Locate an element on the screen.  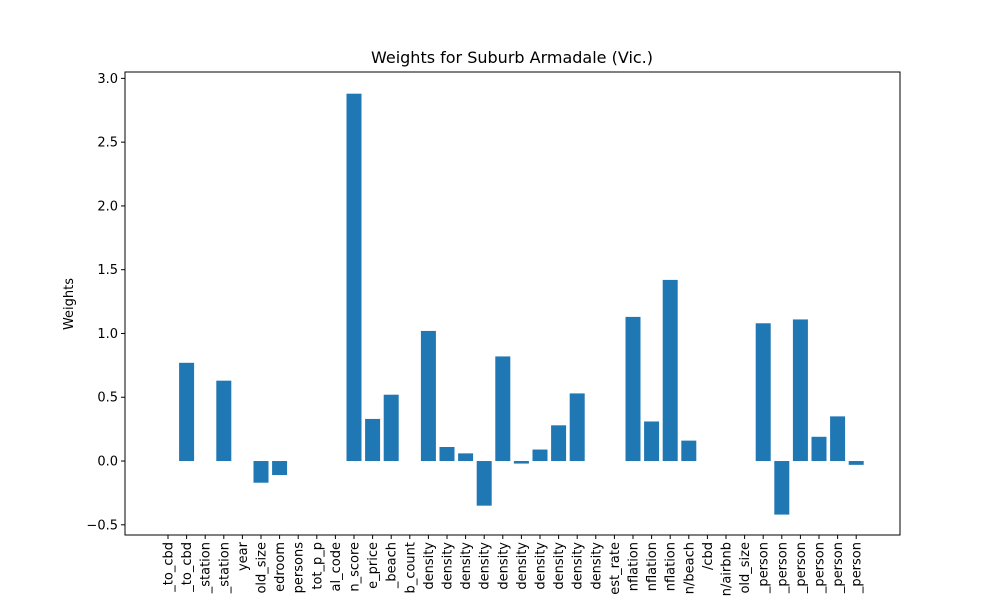
x-tick-label: edroom is located at coordinates (280, 567).